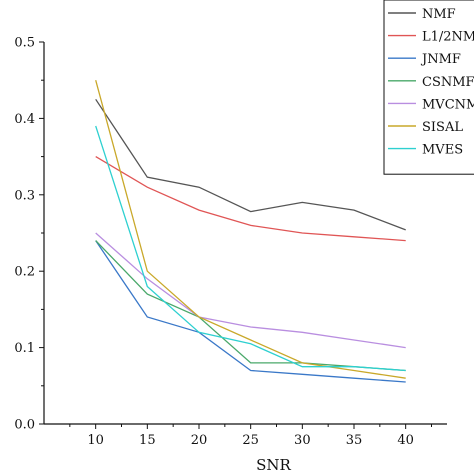 This screenshot has height=474, width=474. Describe the element at coordinates (24, 195) in the screenshot. I see `y-tick-label: 0.3` at that location.